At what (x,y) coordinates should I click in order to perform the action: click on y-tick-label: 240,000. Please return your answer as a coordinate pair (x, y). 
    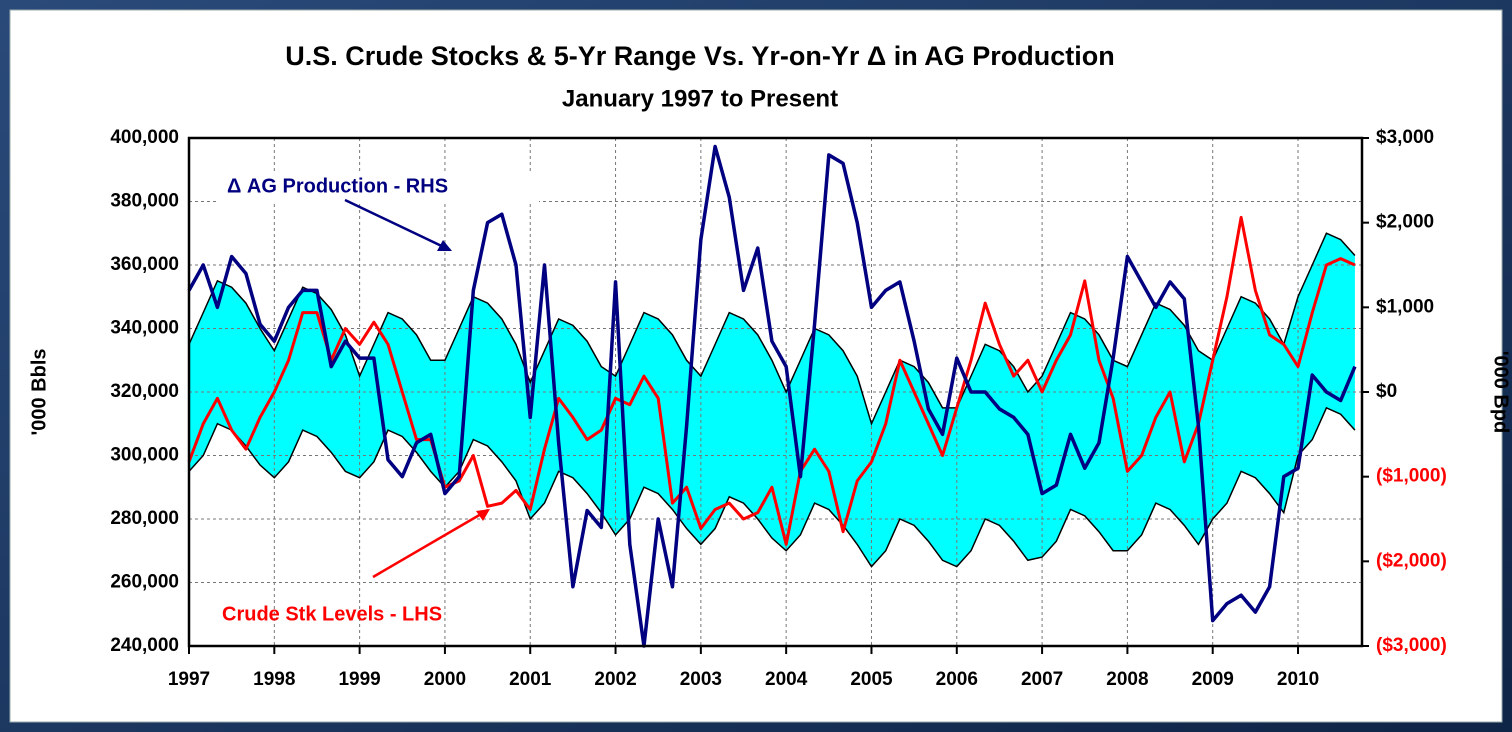
    Looking at the image, I should click on (144, 645).